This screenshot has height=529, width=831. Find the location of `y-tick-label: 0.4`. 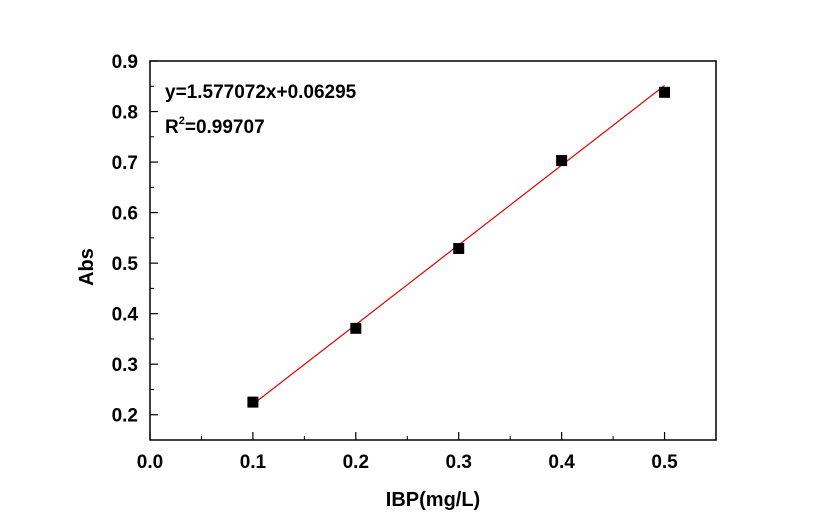

y-tick-label: 0.4 is located at coordinates (125, 315).